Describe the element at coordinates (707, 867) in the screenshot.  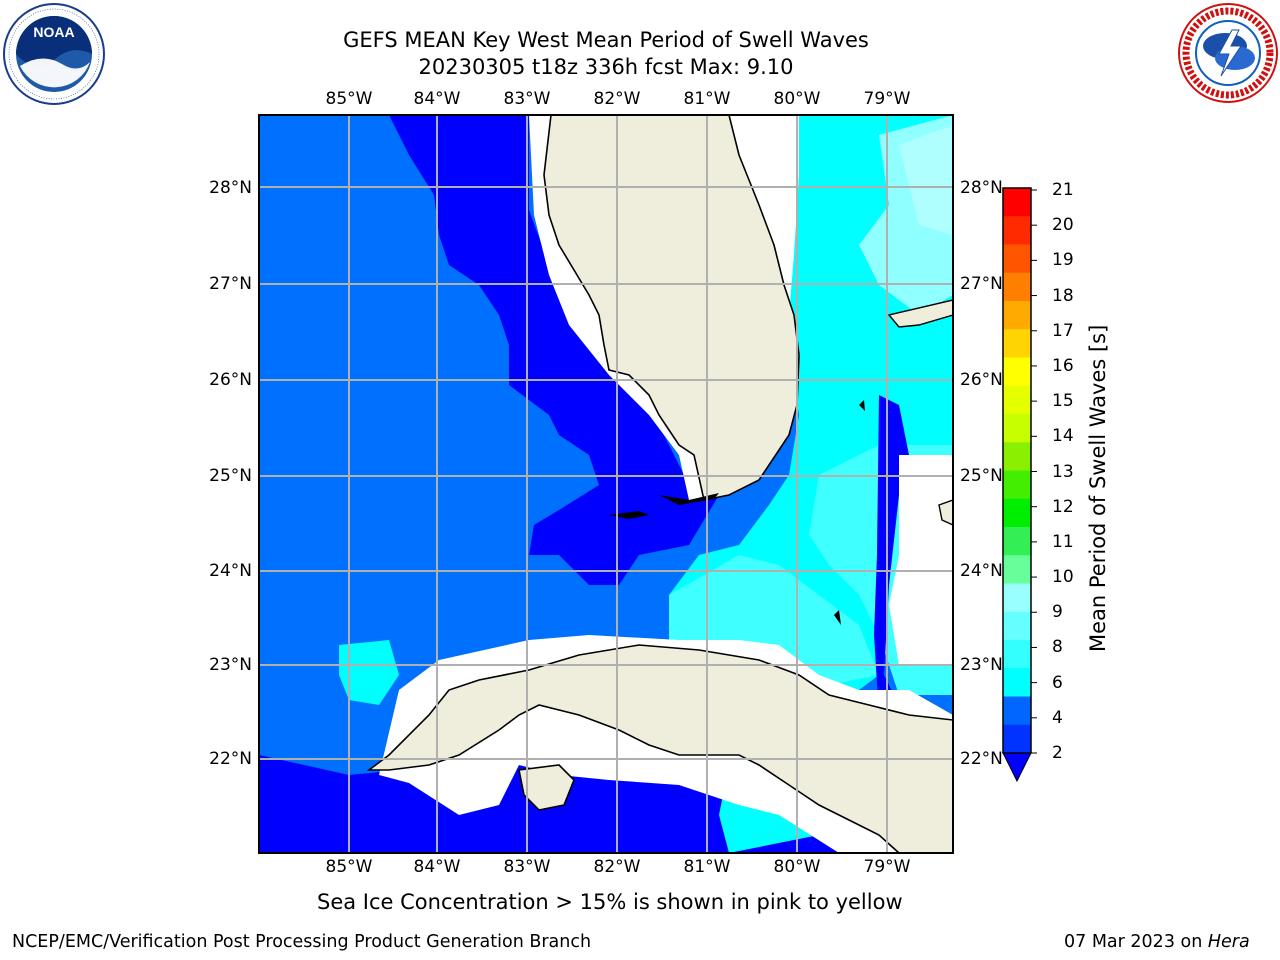
I see `lon-label-bottom: 81°W` at that location.